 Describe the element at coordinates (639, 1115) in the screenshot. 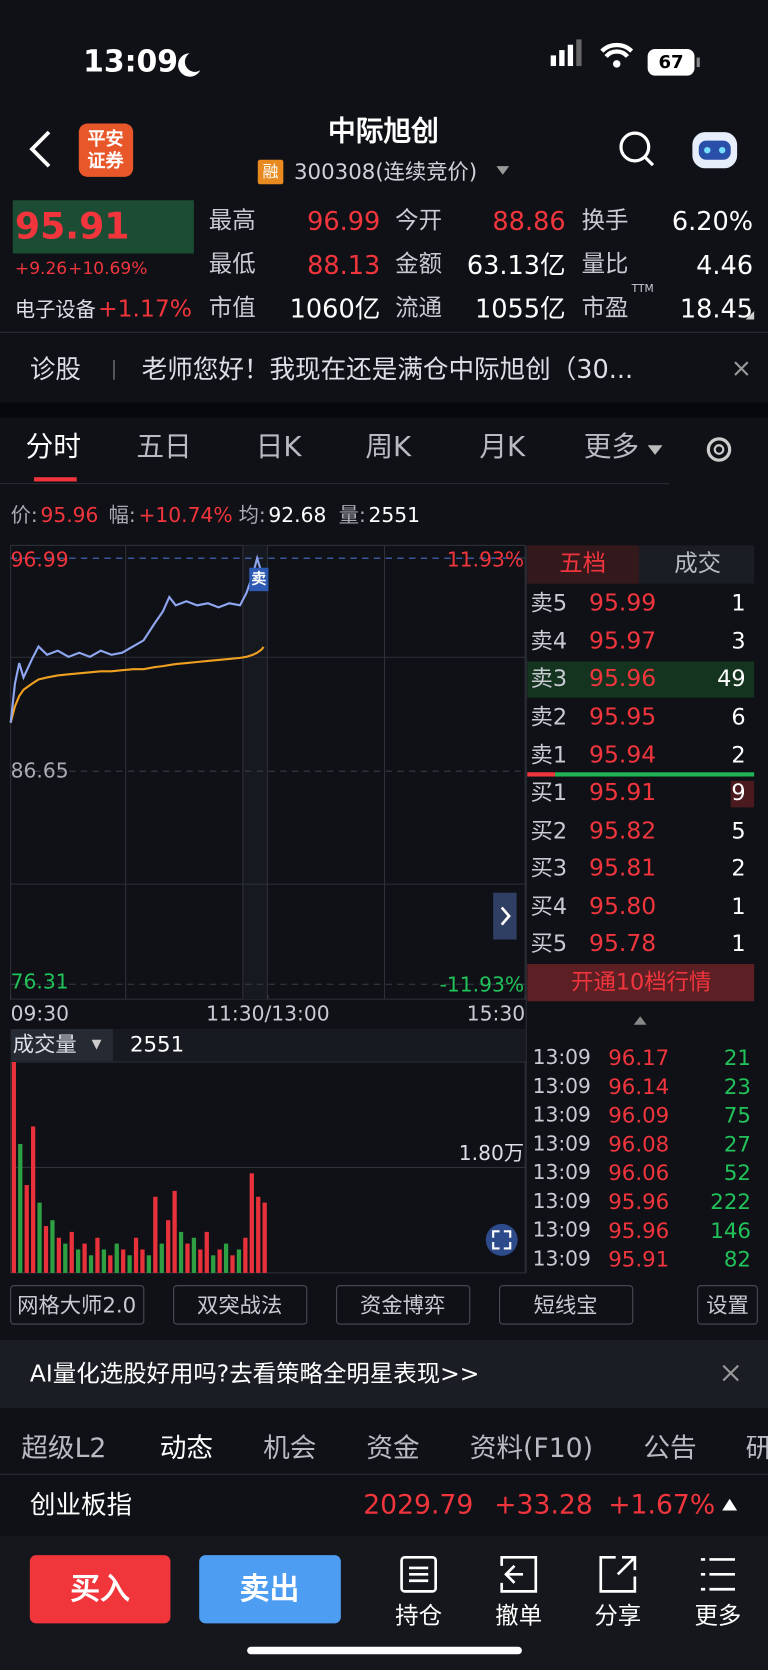

I see `trade-price: 96.09` at that location.